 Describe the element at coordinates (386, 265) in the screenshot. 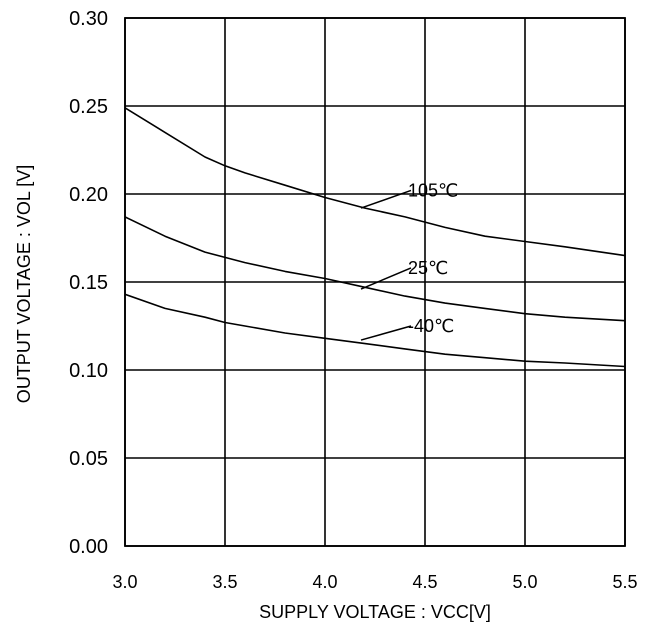

I see `annotation-leaders` at that location.